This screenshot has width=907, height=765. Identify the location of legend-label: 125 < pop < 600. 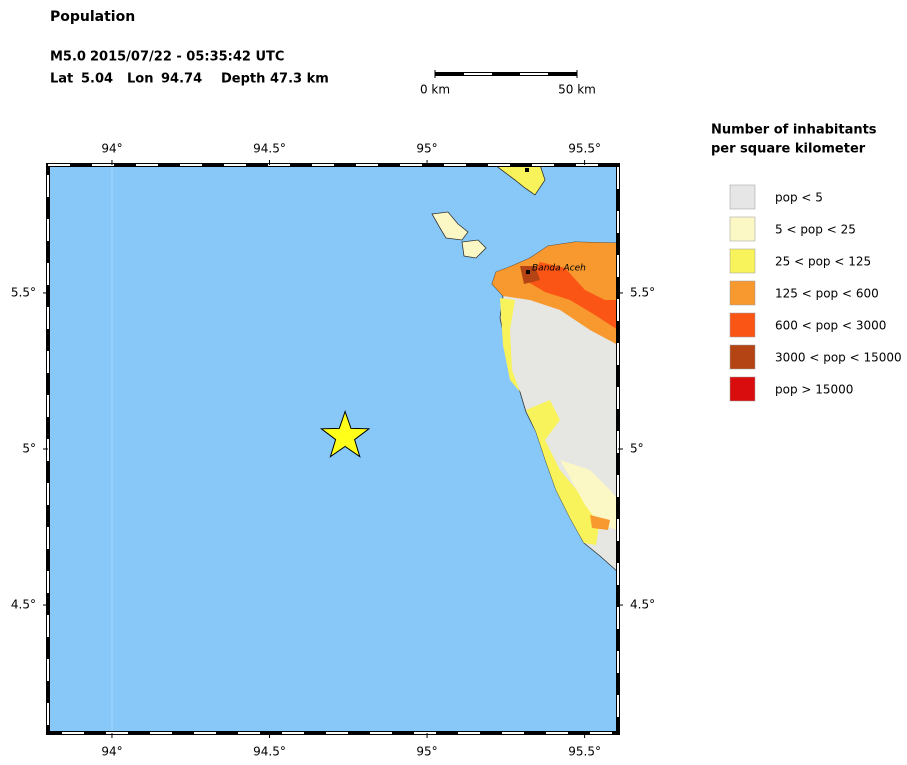
(827, 294).